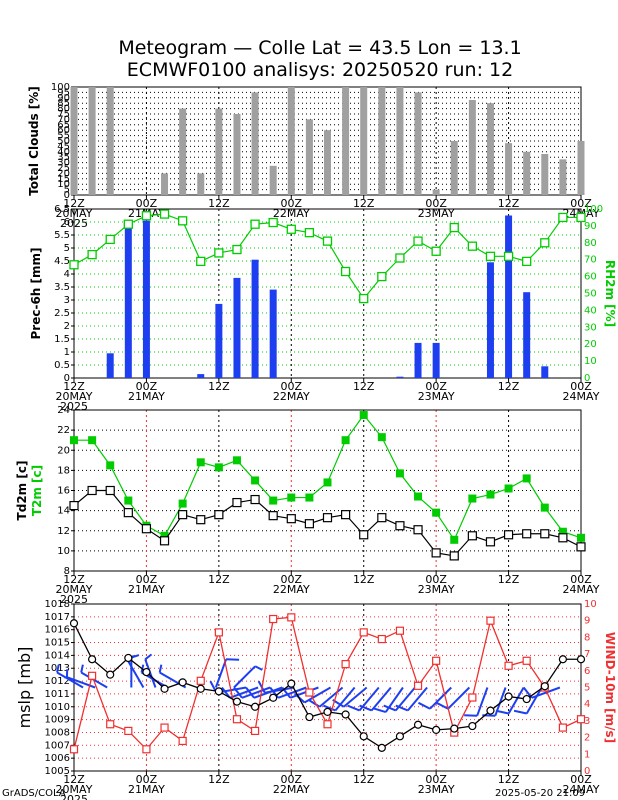 The width and height of the screenshot is (618, 800). Describe the element at coordinates (63, 125) in the screenshot. I see `y-tick-label: 65` at that location.